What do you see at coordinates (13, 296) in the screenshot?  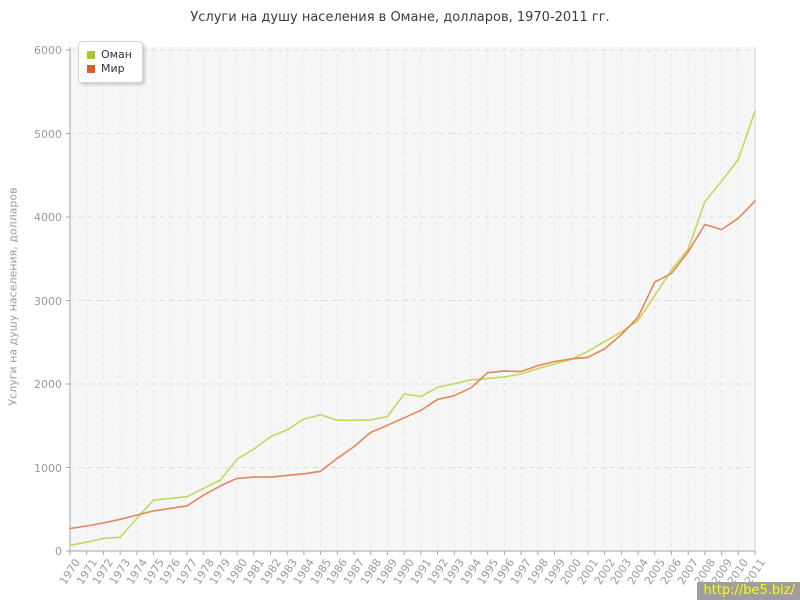 I see `y-axis-title: Услуги на душу населения, долларов` at bounding box center [13, 296].